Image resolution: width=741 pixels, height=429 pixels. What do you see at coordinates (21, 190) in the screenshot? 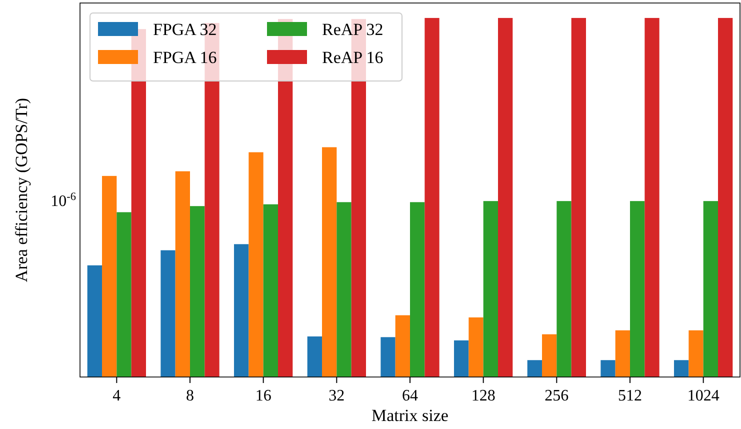
I see `y-axis-title: Area efficiency (GOPS/Tr)` at bounding box center [21, 190].